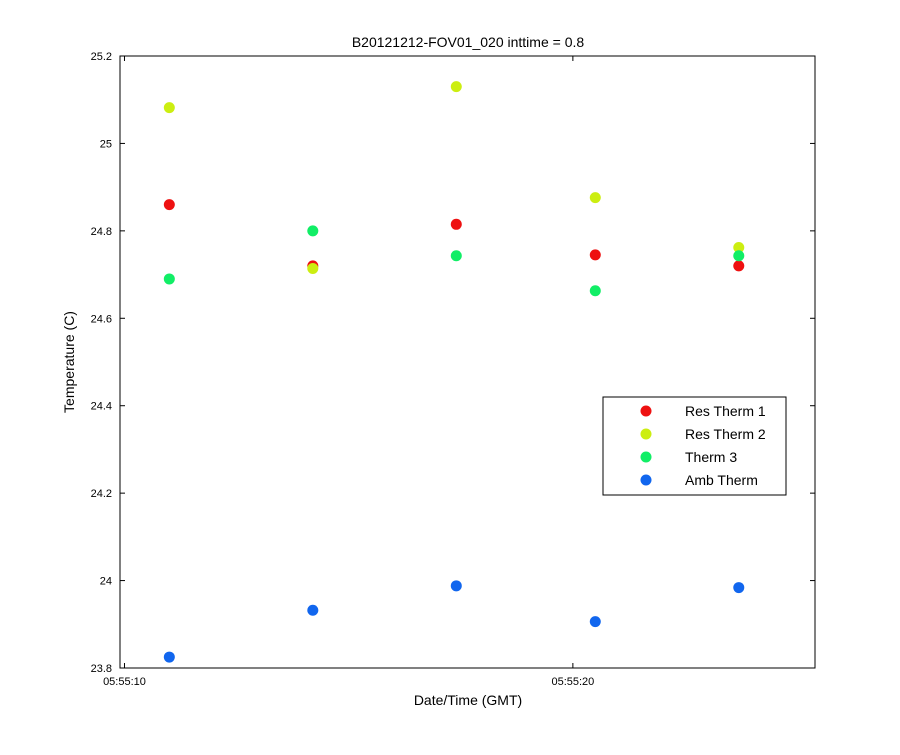  Describe the element at coordinates (101, 232) in the screenshot. I see `y-tick-label: 24.8` at that location.